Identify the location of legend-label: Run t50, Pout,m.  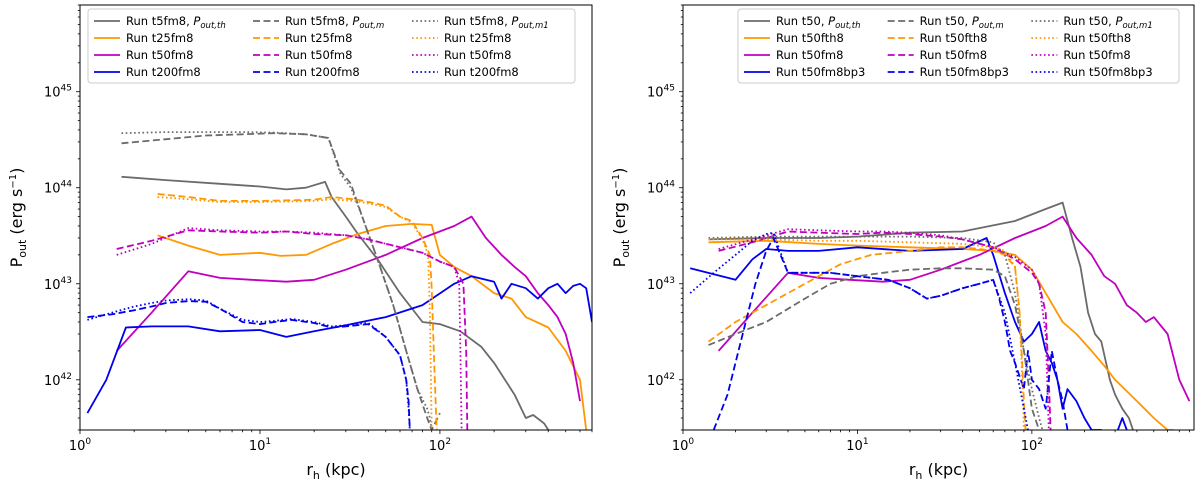
(962, 22).